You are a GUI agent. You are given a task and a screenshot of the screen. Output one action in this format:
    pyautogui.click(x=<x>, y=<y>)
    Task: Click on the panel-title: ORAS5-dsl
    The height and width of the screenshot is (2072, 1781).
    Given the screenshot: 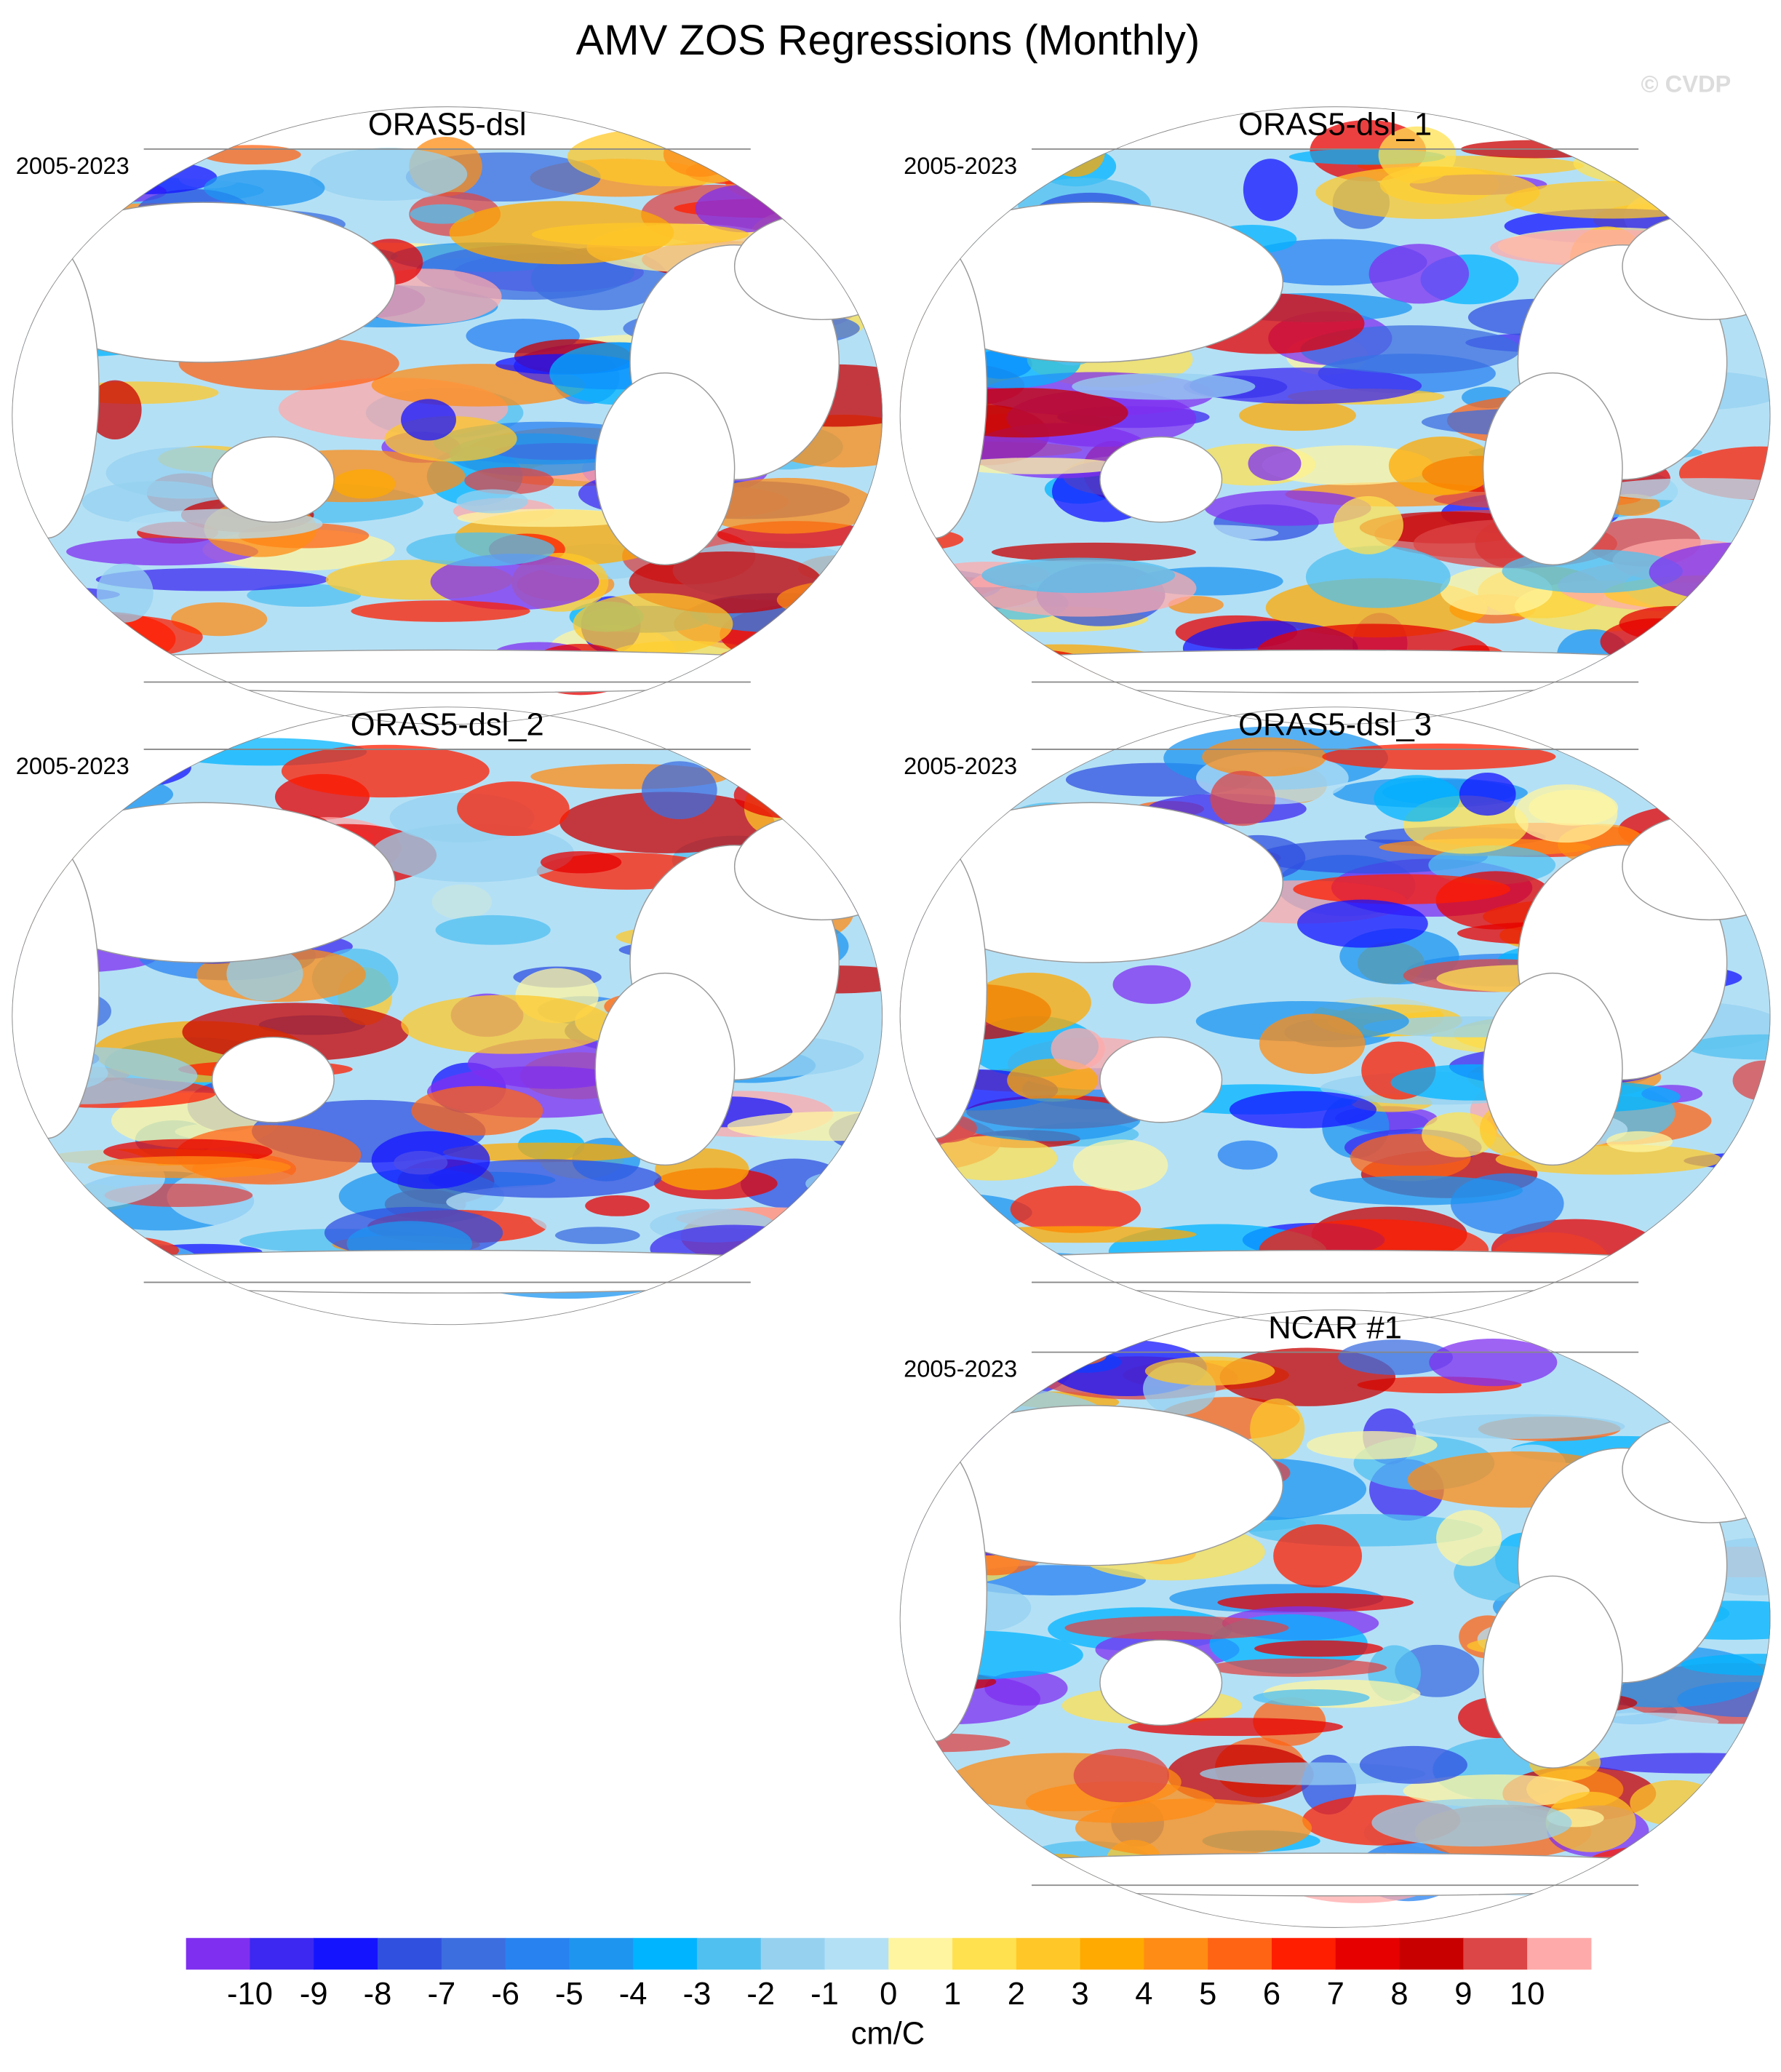 What is the action you would take?
    pyautogui.click(x=447, y=125)
    